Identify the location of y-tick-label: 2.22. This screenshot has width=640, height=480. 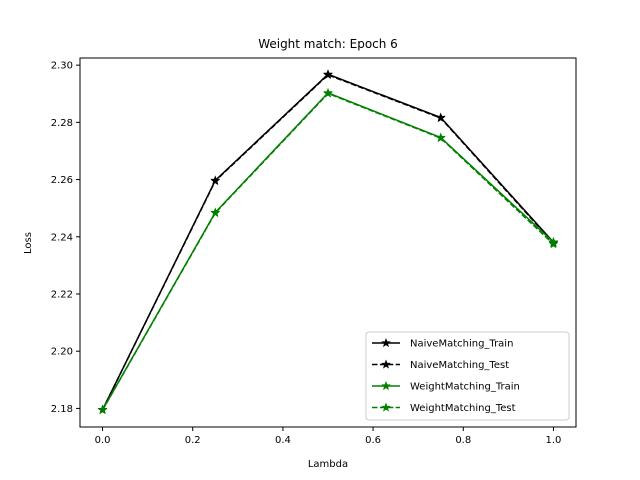
(62, 294).